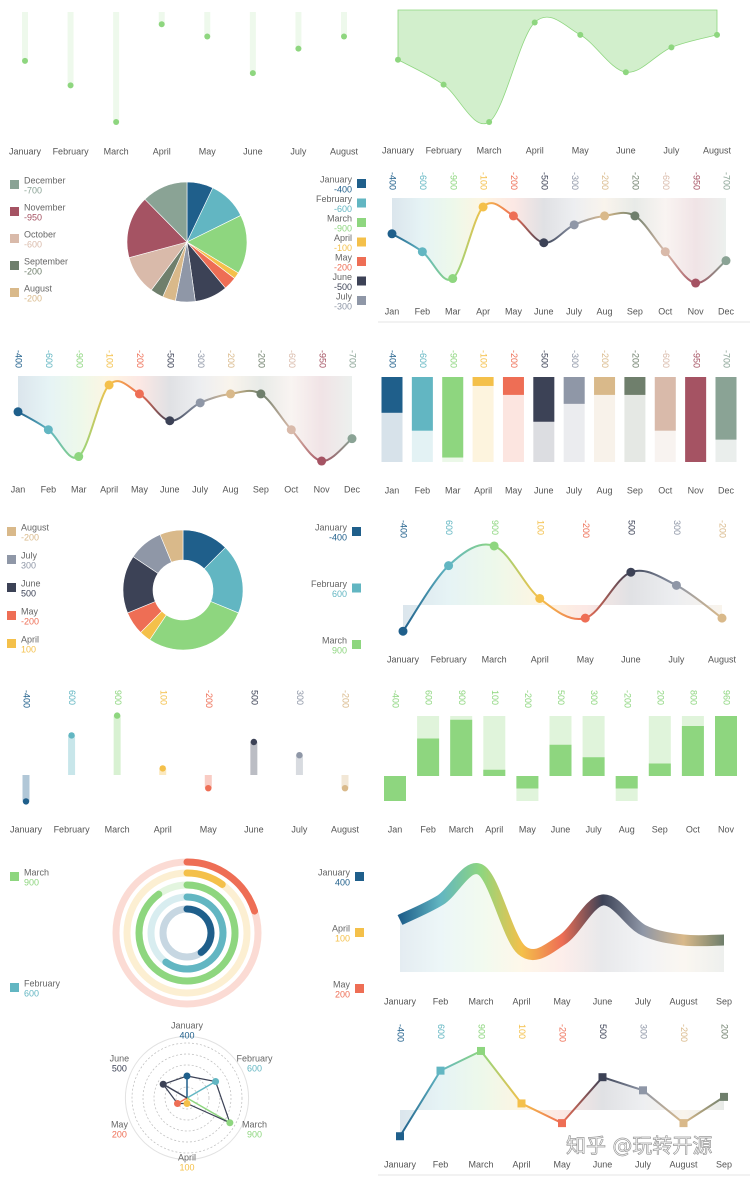 This screenshot has height=1178, width=750. Describe the element at coordinates (322, 489) in the screenshot. I see `x-tick-label: Nov` at that location.